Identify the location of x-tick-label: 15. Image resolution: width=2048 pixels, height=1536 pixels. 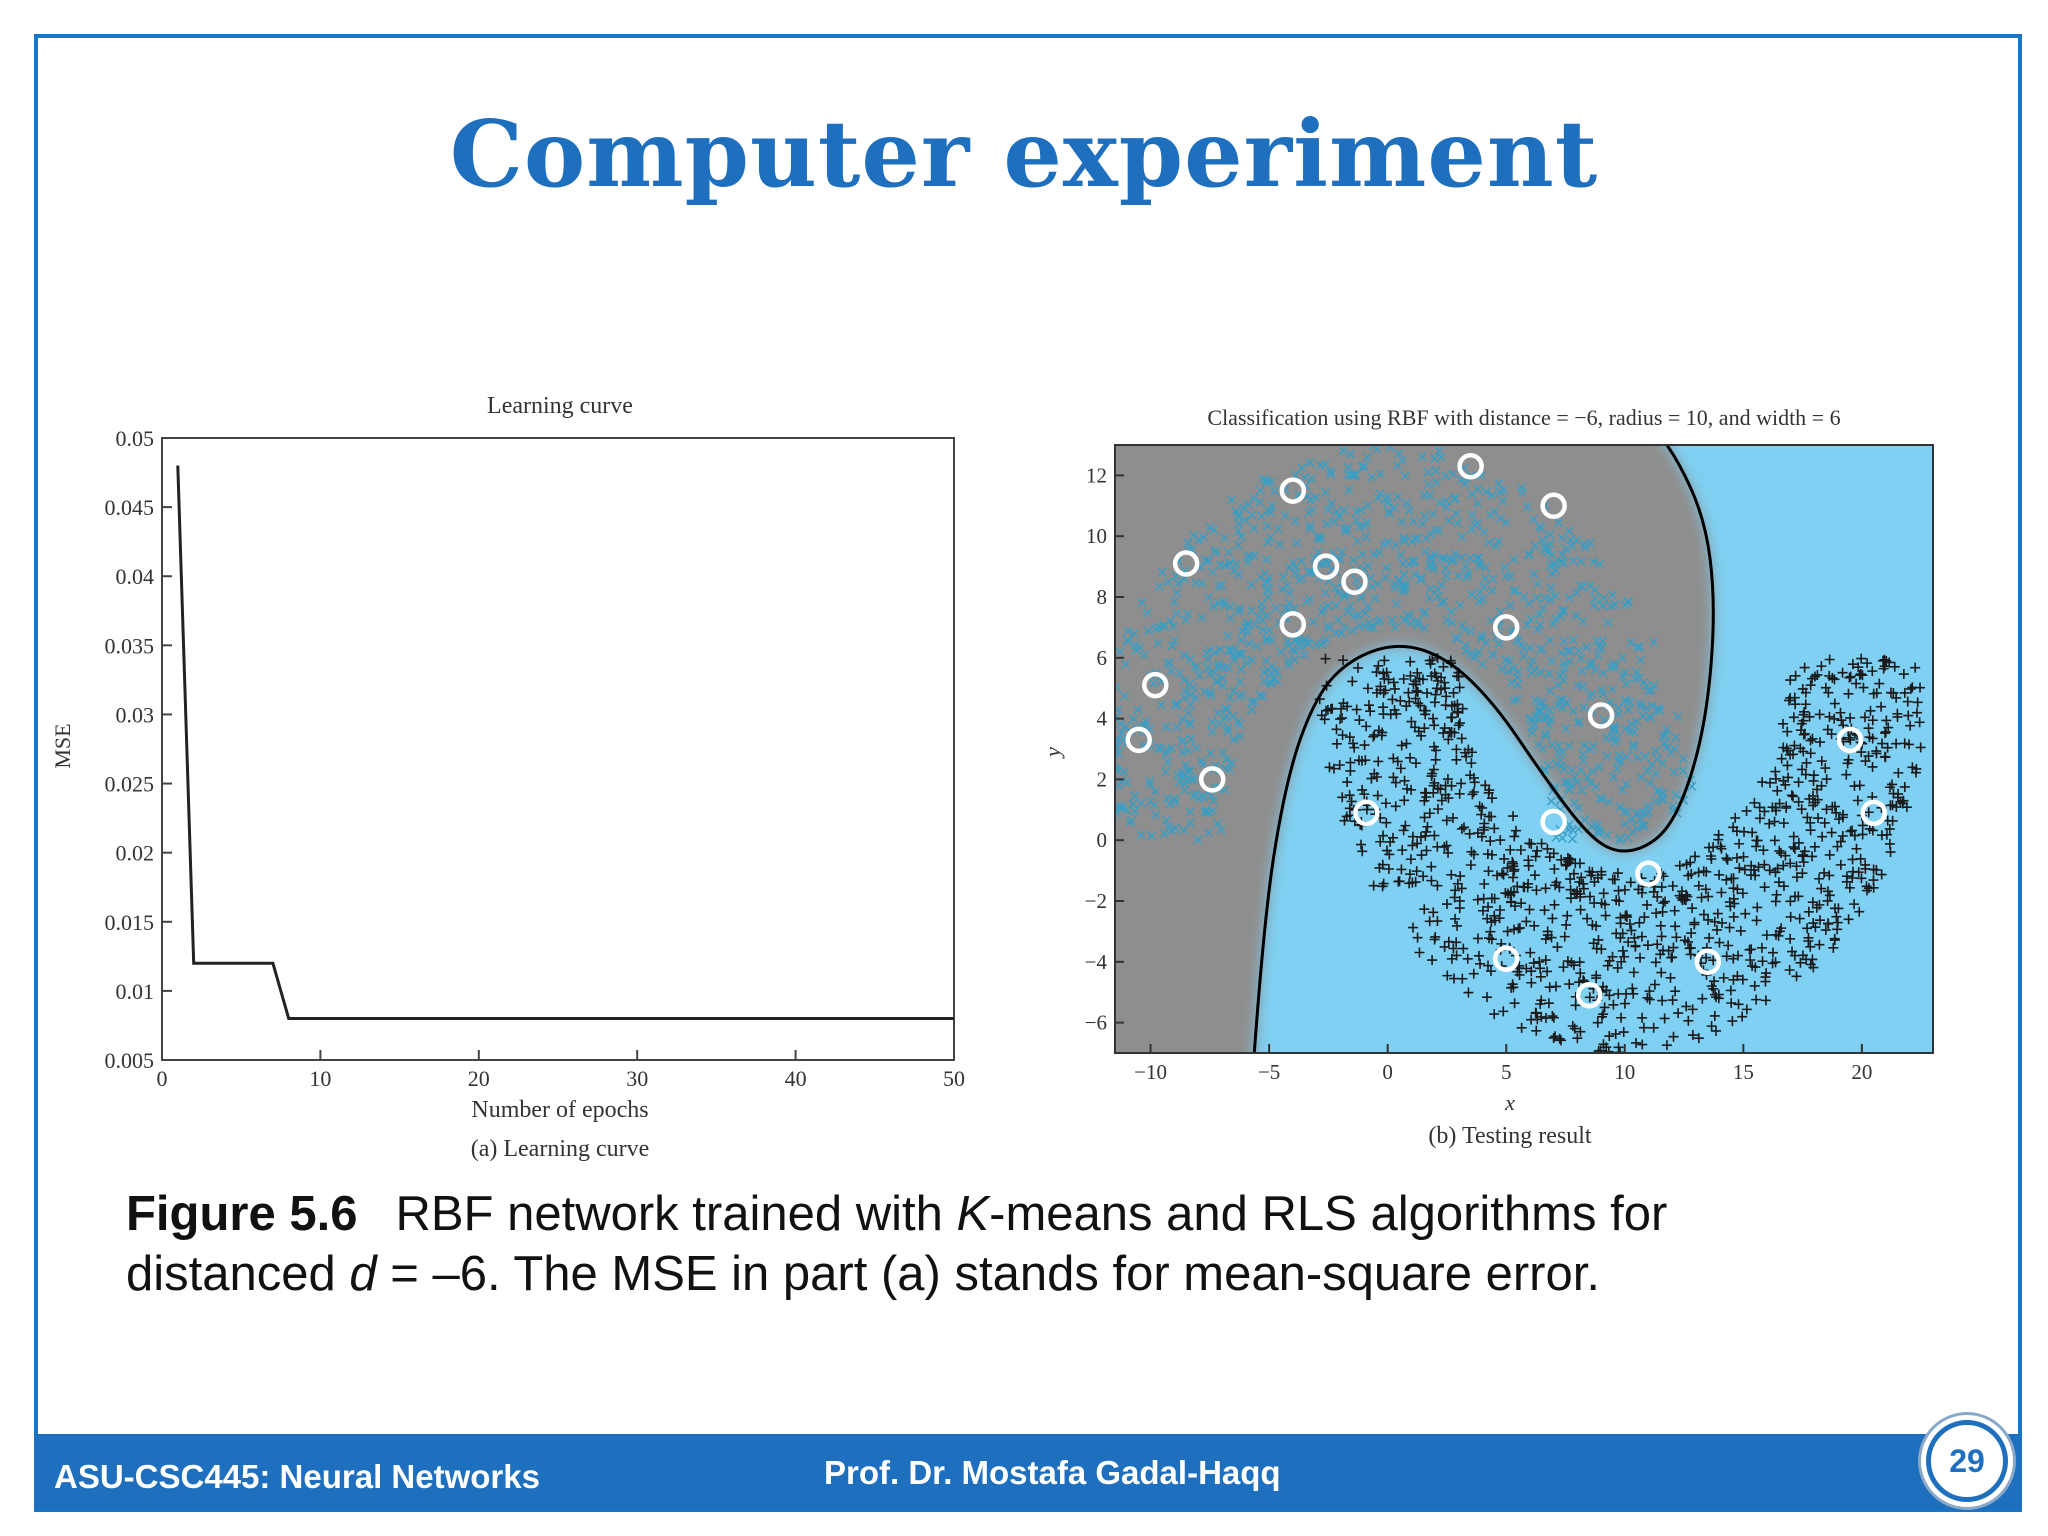
(1743, 1072).